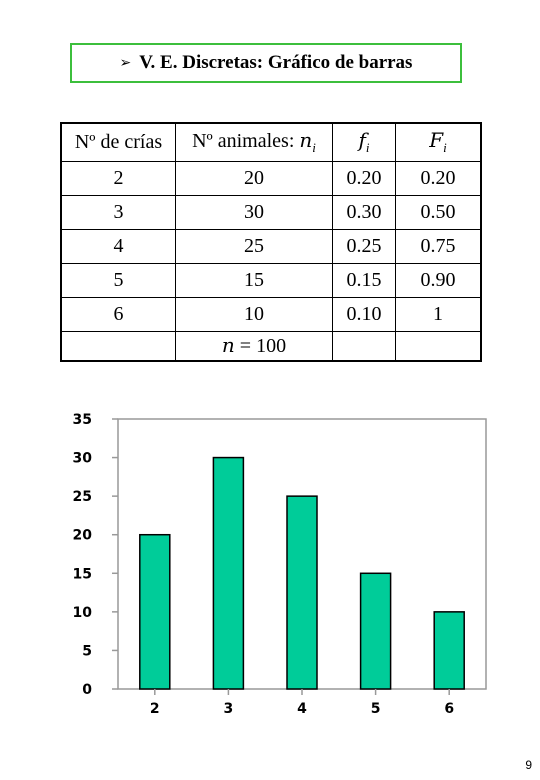  I want to click on x-tick-label: 2, so click(155, 709).